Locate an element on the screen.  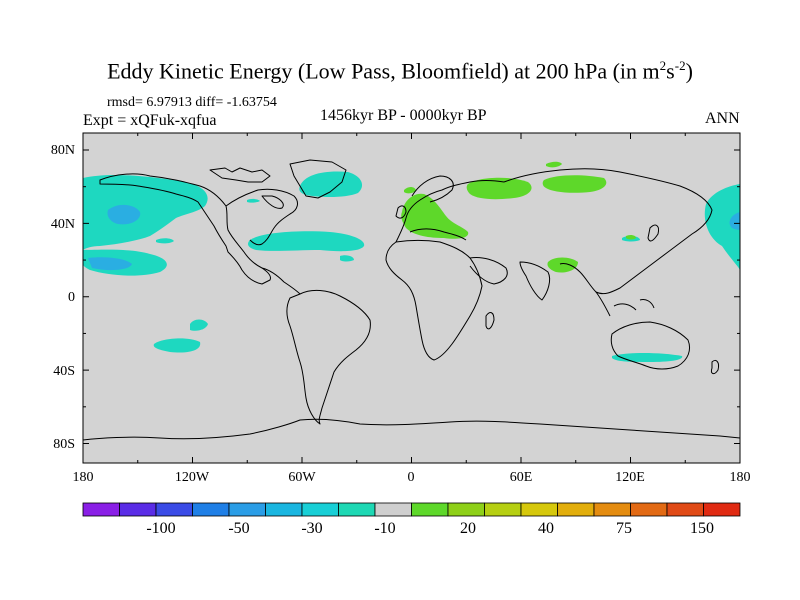
coast-greenland is located at coordinates (318, 179).